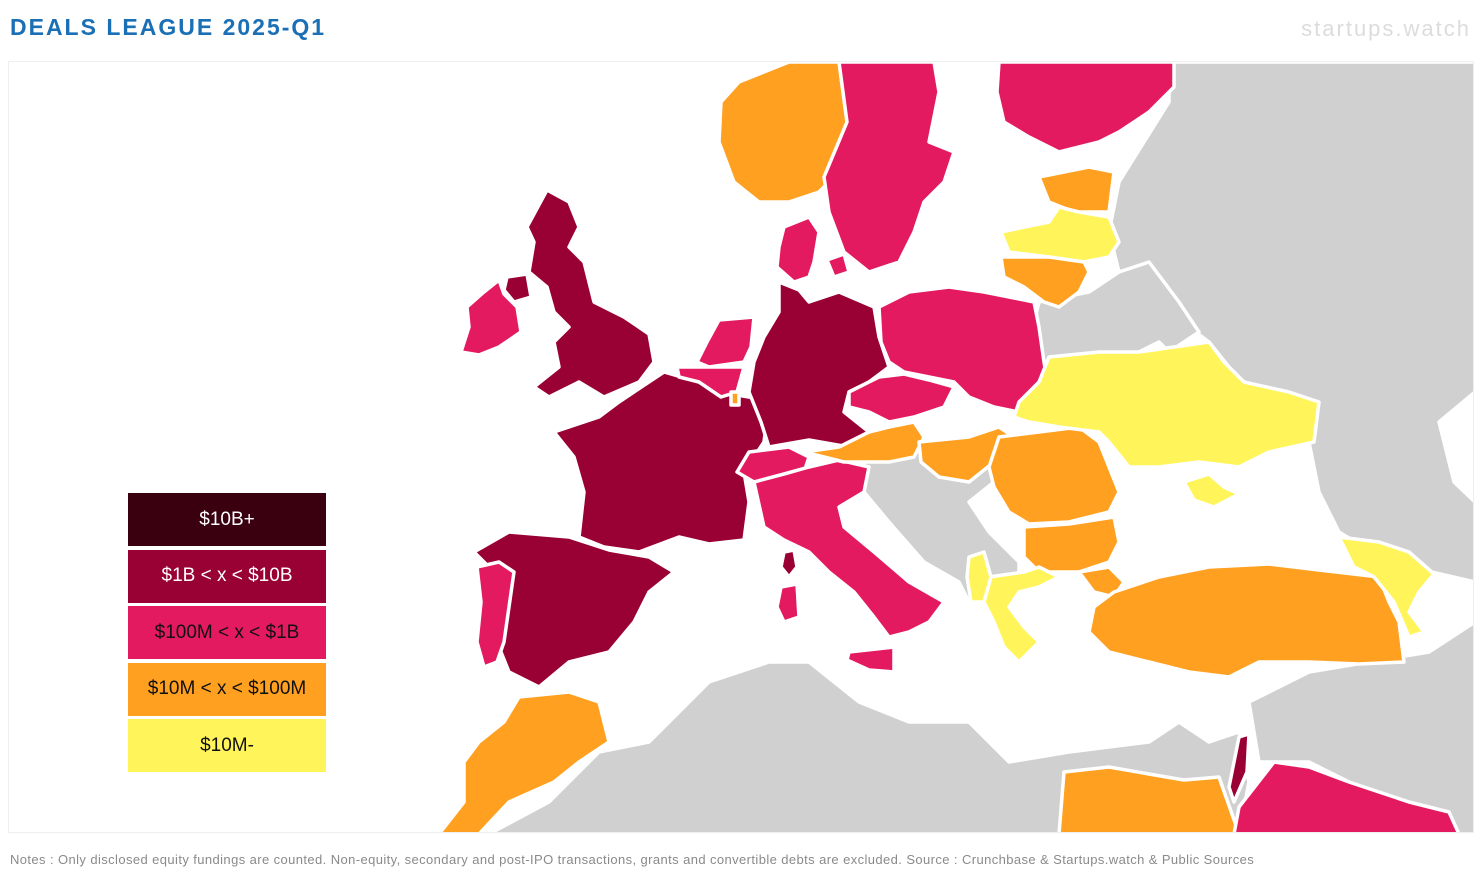  I want to click on region-czechia, so click(901, 398).